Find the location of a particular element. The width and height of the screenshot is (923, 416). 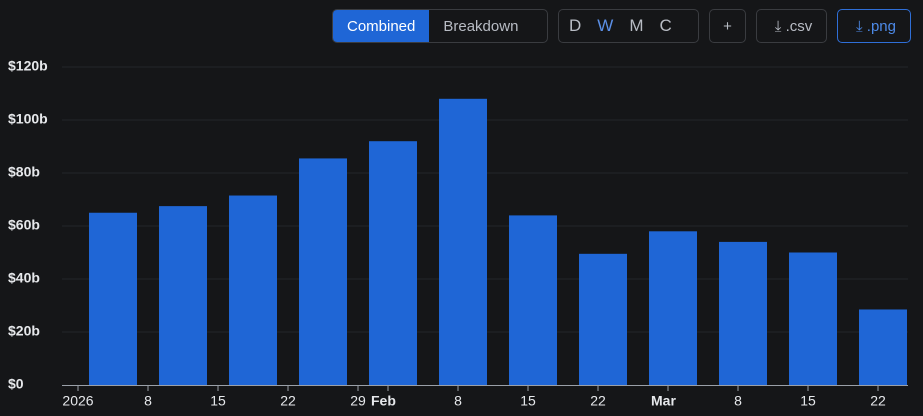

x-tick-label: 29 is located at coordinates (358, 401).